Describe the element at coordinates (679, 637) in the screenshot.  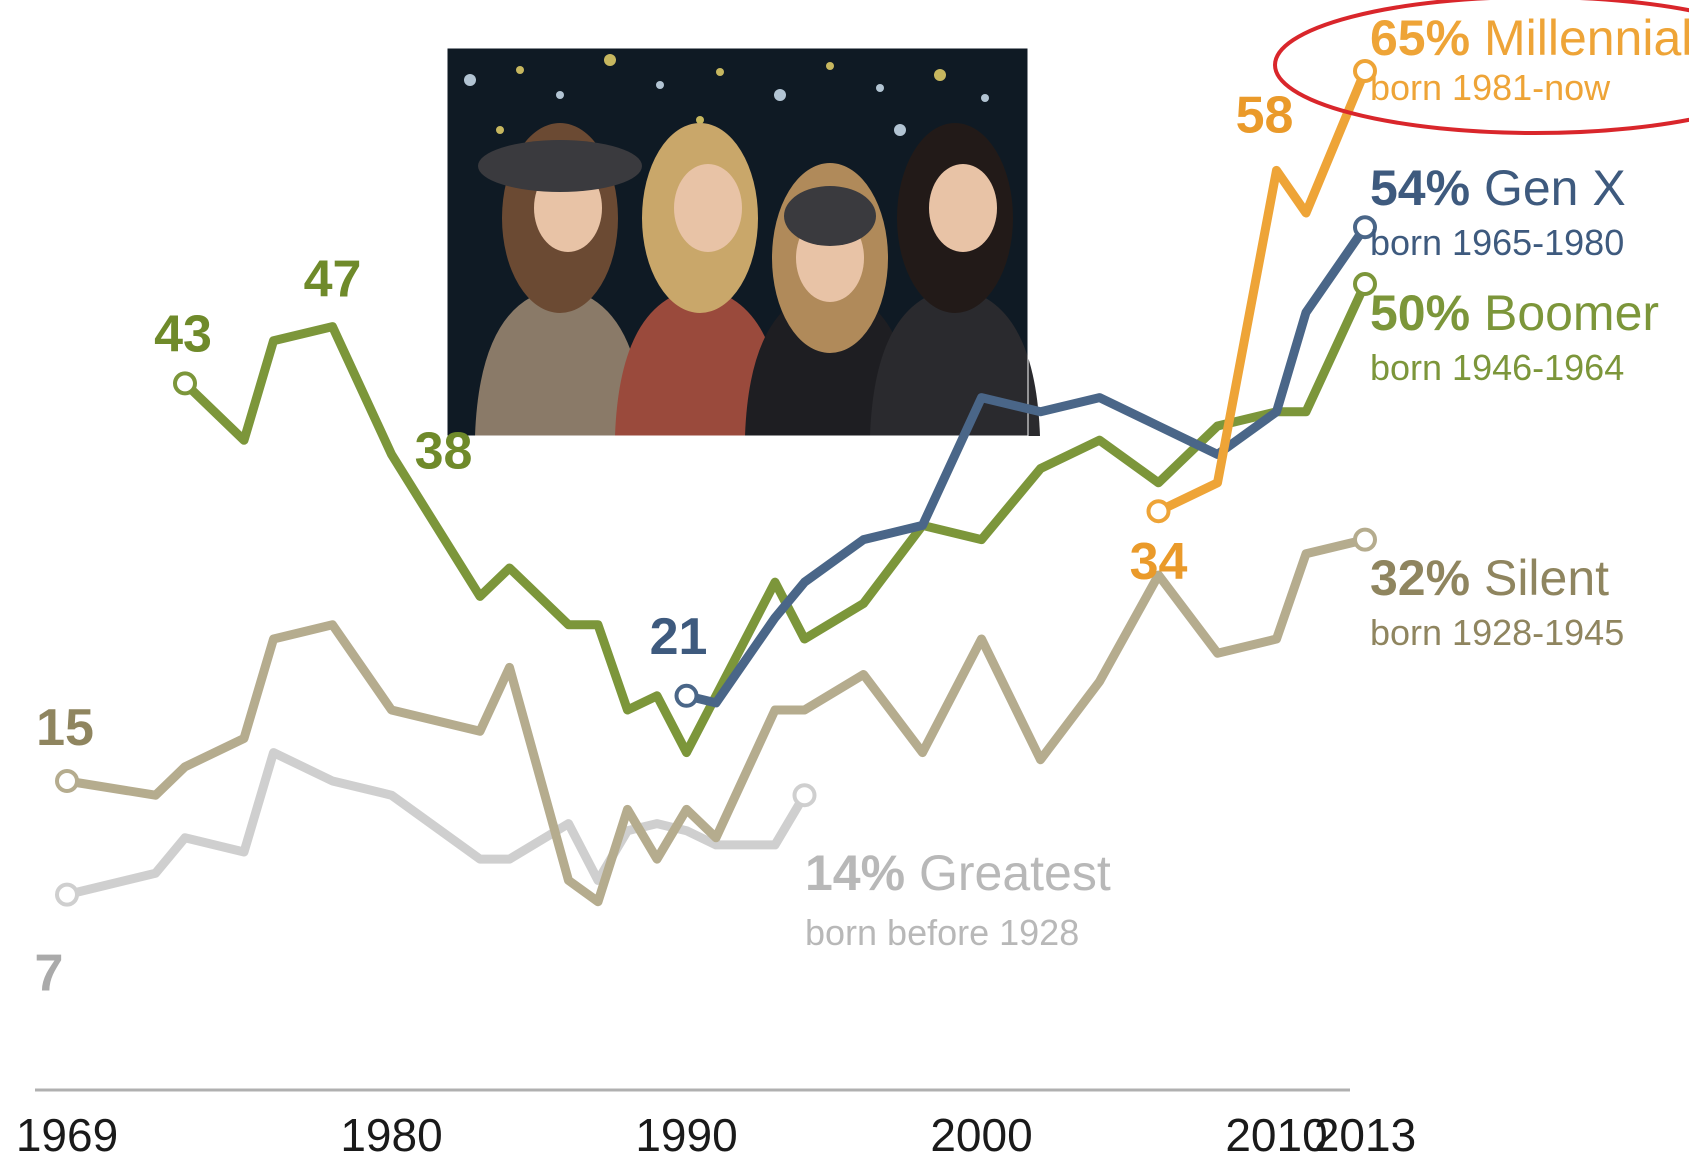
I see `value-label-genx: 21` at that location.